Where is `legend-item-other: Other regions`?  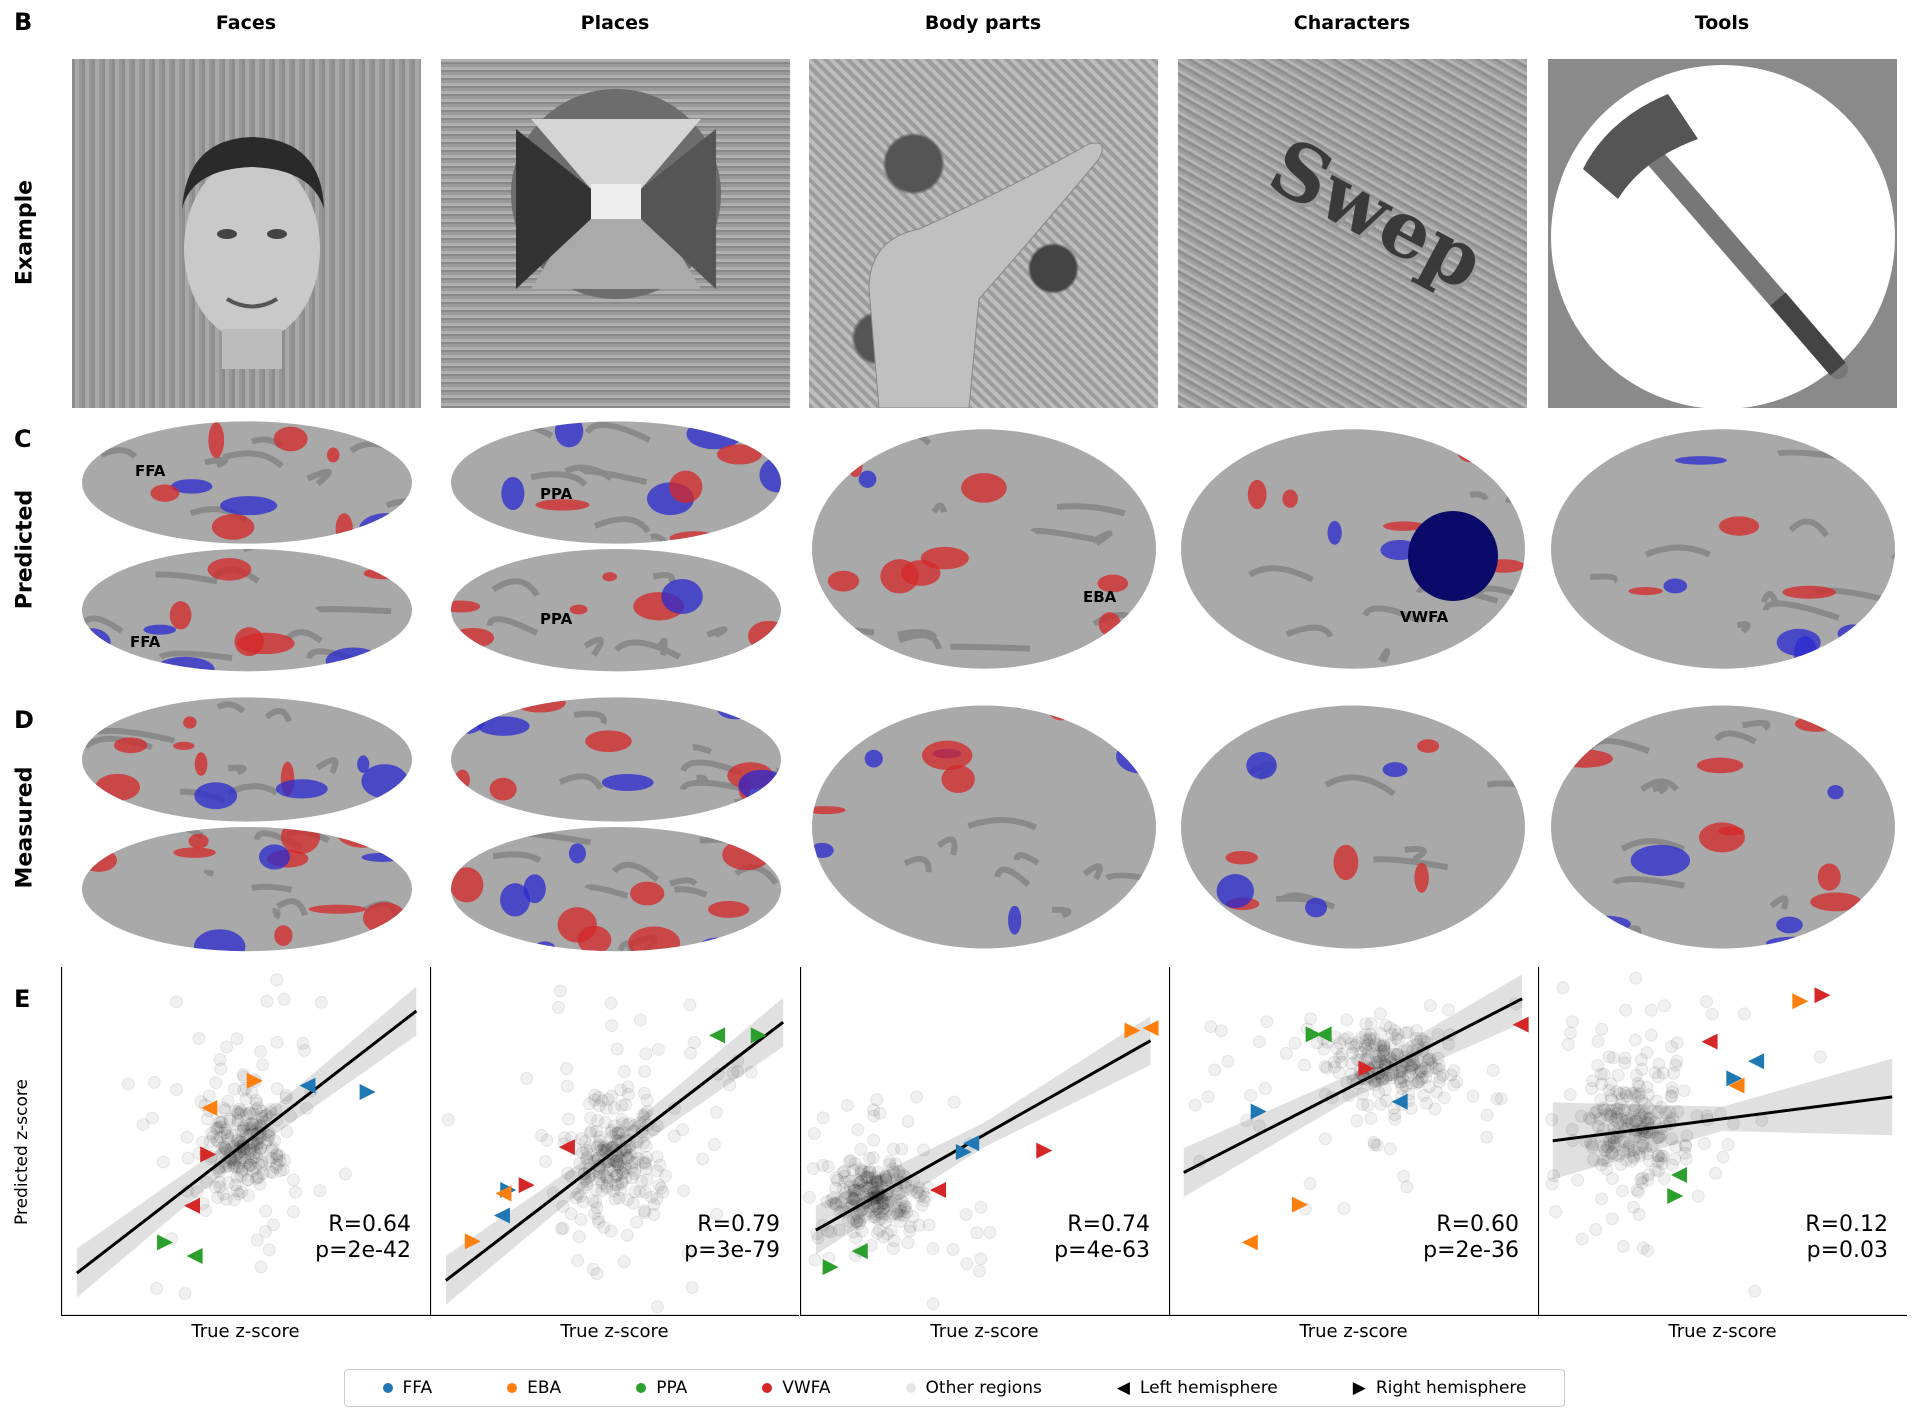
legend-item-other: Other regions is located at coordinates (973, 1388).